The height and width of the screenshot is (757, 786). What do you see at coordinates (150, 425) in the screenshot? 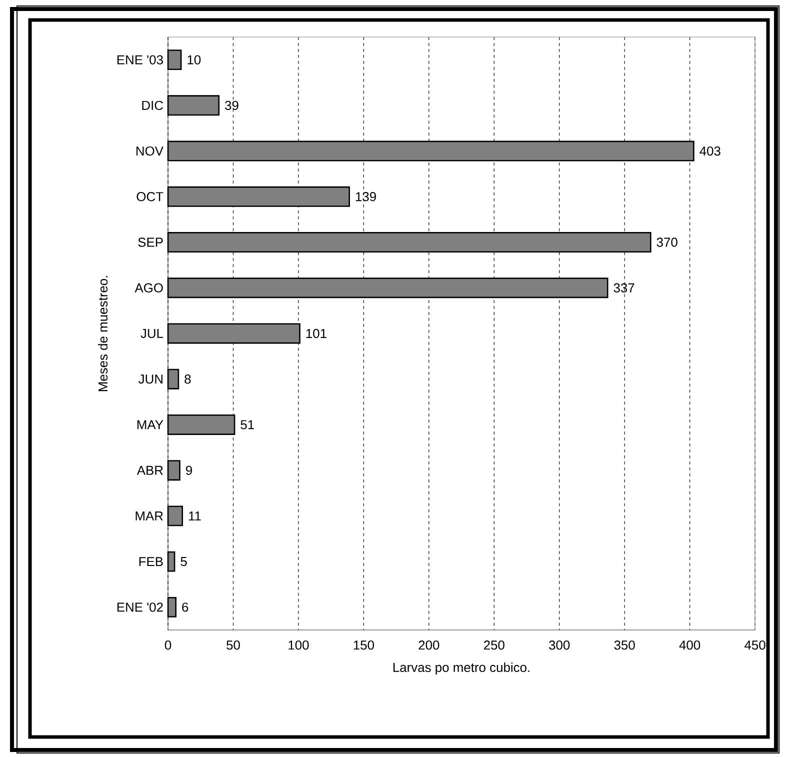
I see `y-tick-label: MAY` at bounding box center [150, 425].